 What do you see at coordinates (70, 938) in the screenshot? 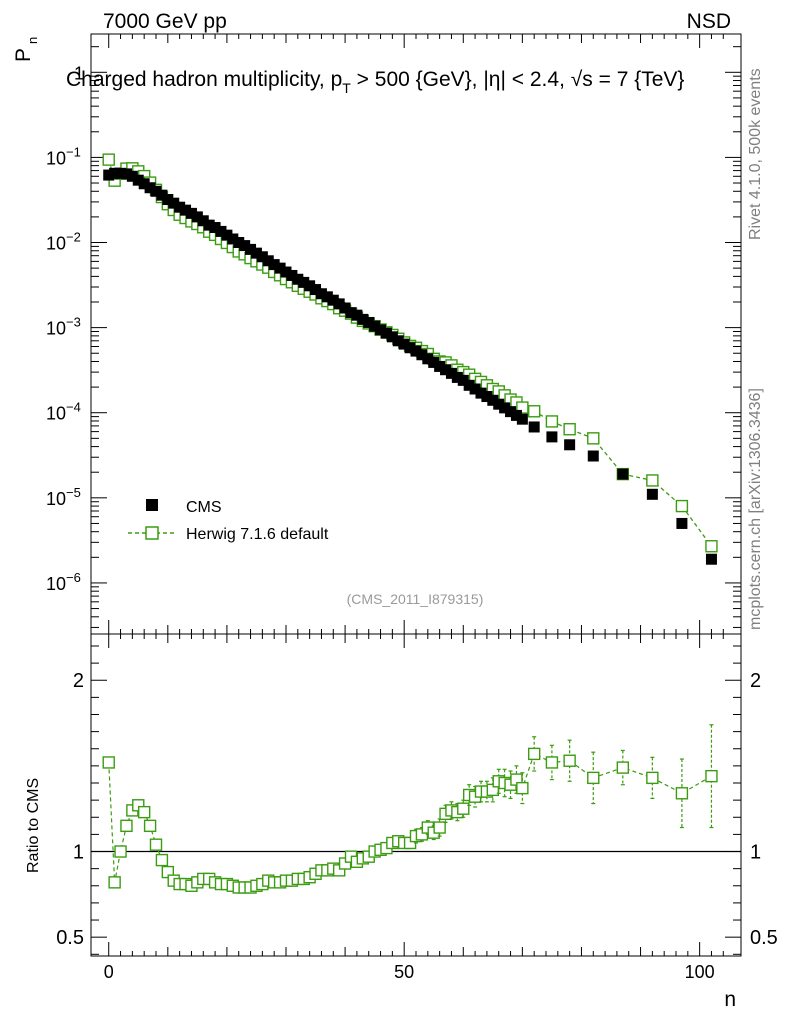
I see `ratio-y-tick-label: 0.5` at bounding box center [70, 938].